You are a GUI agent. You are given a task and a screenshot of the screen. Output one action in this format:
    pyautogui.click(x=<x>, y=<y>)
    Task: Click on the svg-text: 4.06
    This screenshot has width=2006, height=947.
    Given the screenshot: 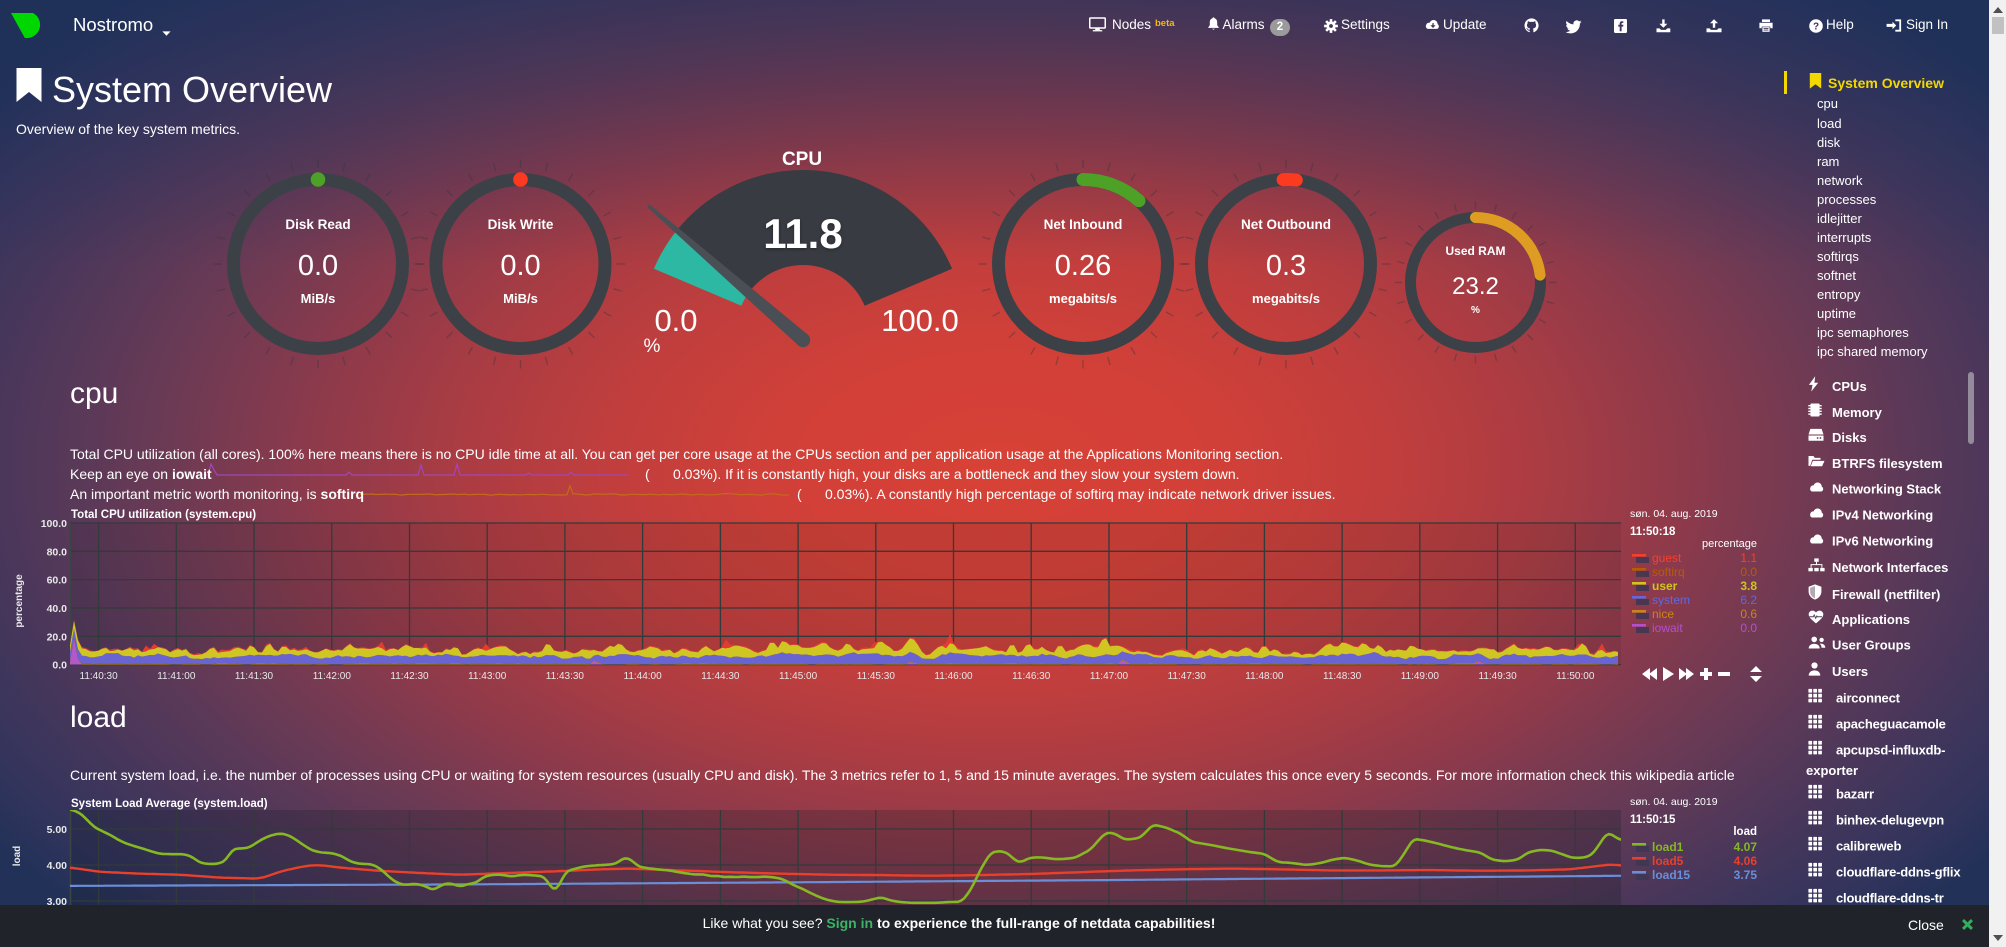 What is the action you would take?
    pyautogui.click(x=1746, y=861)
    